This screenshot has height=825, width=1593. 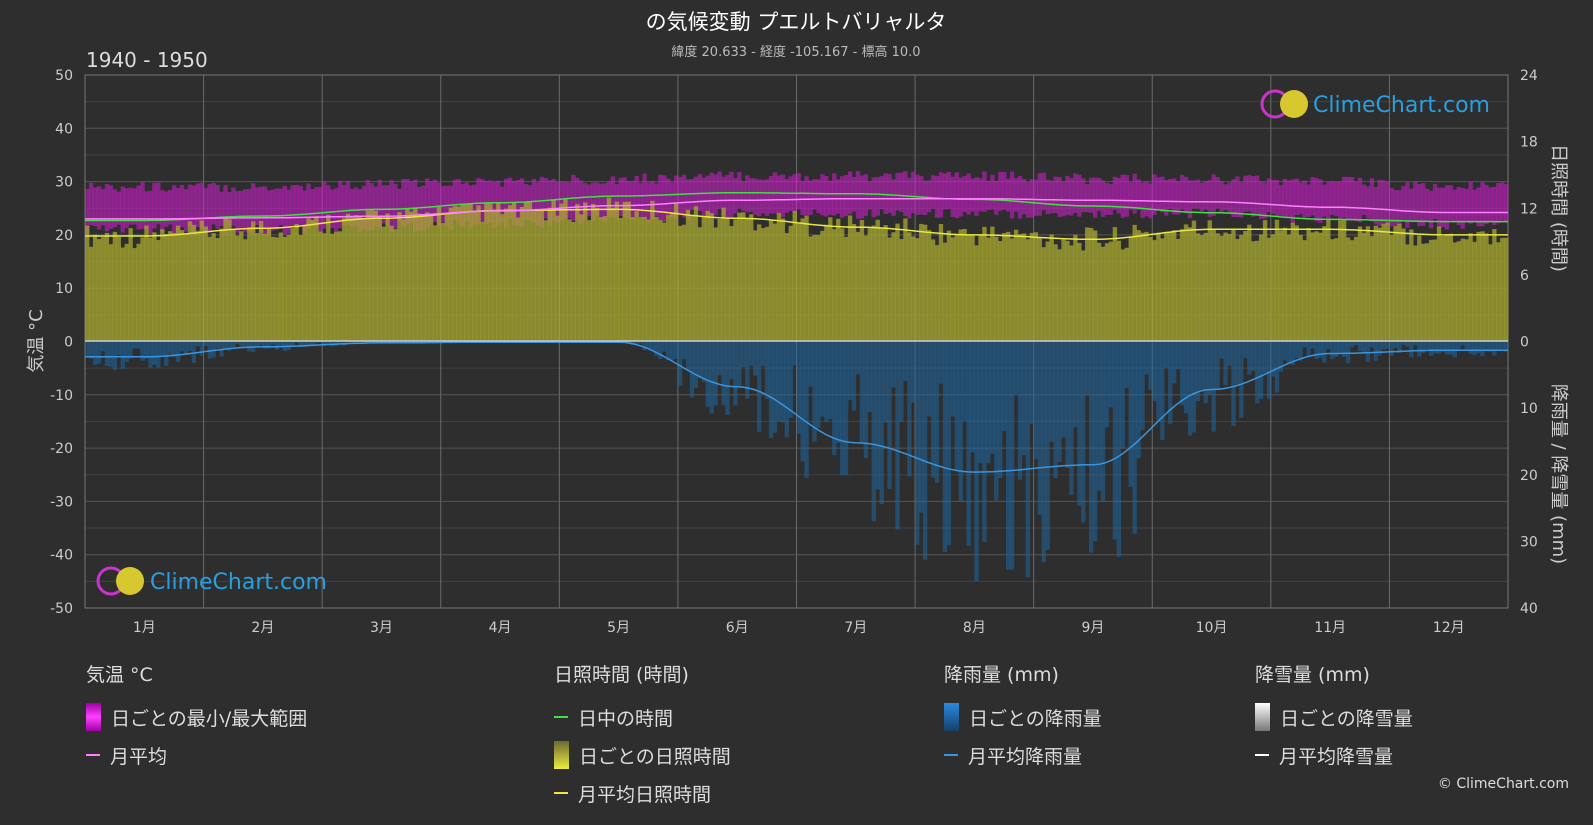 I want to click on legend-temperature: 気温 °C 日ごとの最小/最大範囲 月平均, so click(x=196, y=717).